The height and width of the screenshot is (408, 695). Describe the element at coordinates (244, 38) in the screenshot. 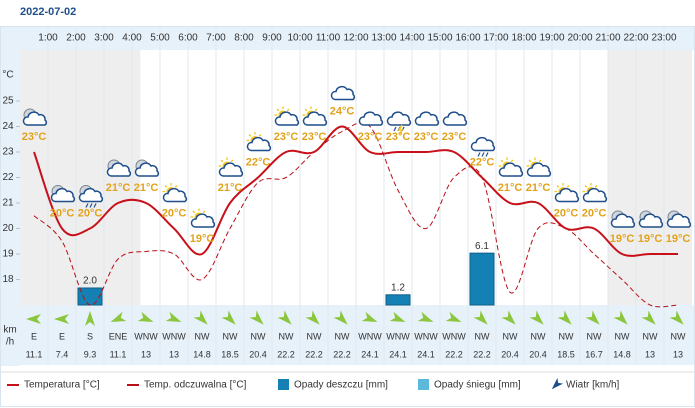

I see `hour-label: 8:00` at that location.